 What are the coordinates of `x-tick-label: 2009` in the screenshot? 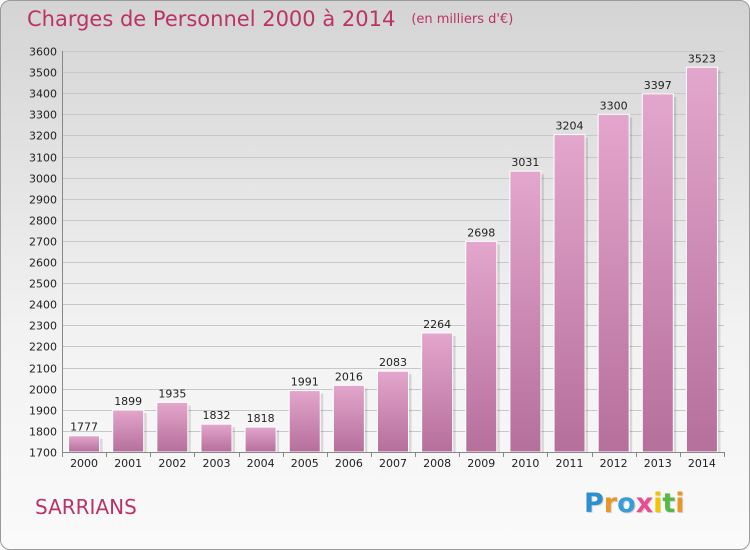 It's located at (481, 463).